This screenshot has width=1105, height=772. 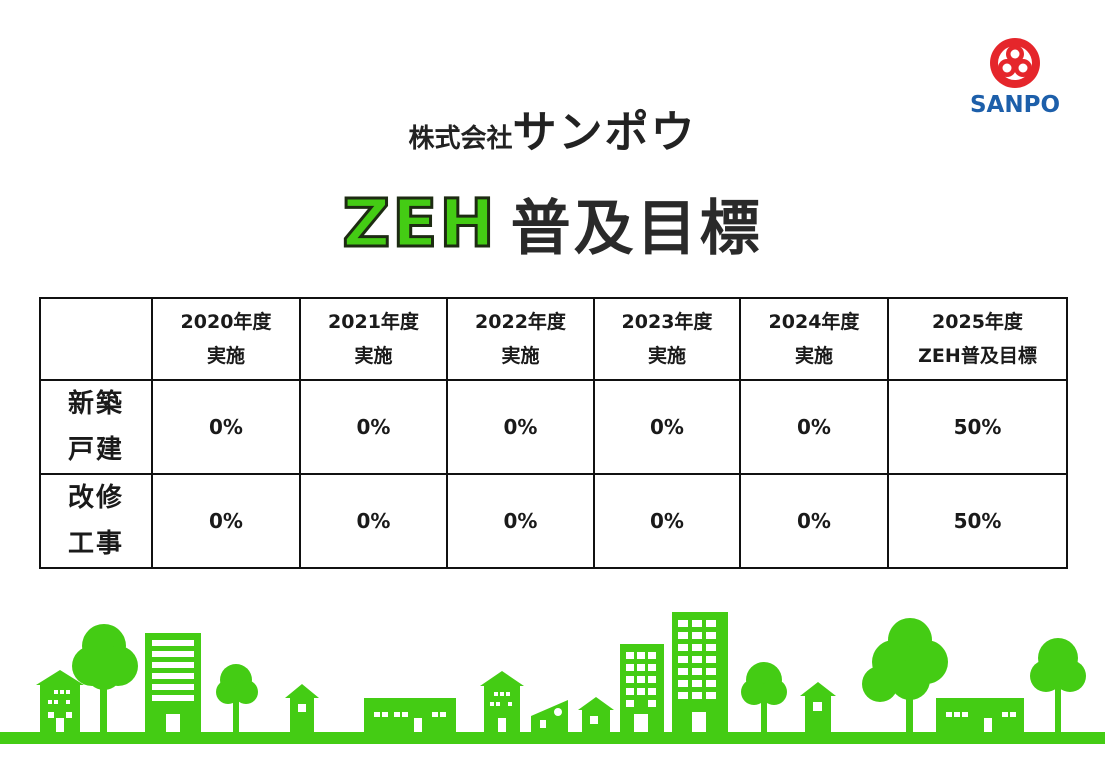 I want to click on page-title: ZEH 普及目標, so click(x=552, y=223).